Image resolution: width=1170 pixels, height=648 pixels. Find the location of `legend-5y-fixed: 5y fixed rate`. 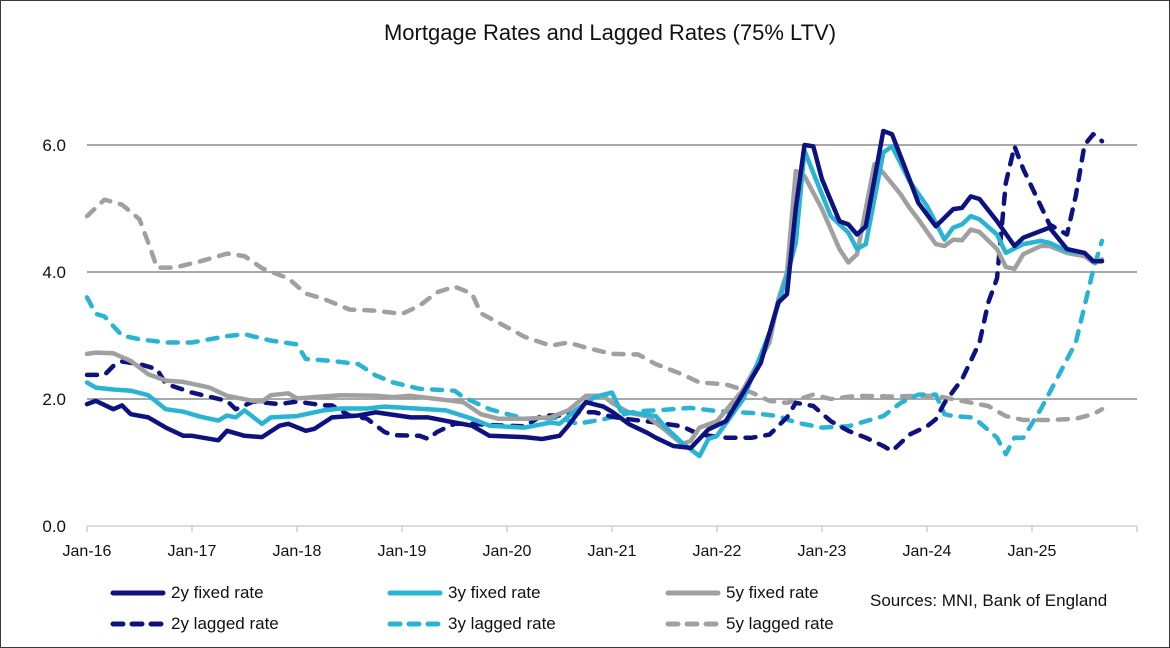

legend-5y-fixed: 5y fixed rate is located at coordinates (742, 593).